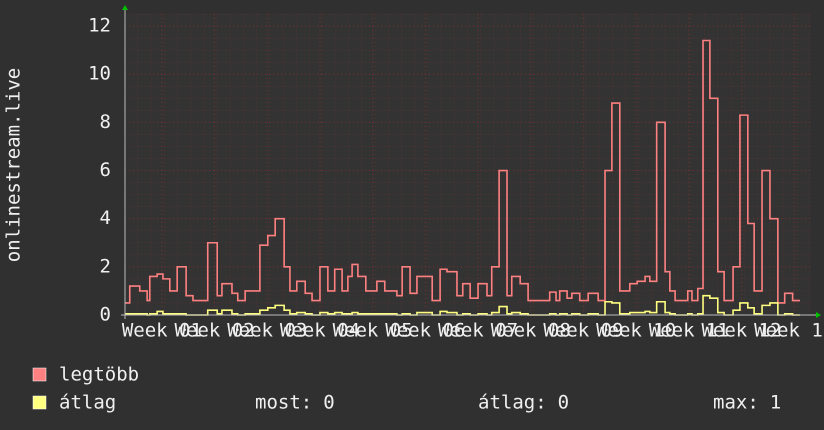  What do you see at coordinates (818, 315) in the screenshot?
I see `x-axis-arrow` at bounding box center [818, 315].